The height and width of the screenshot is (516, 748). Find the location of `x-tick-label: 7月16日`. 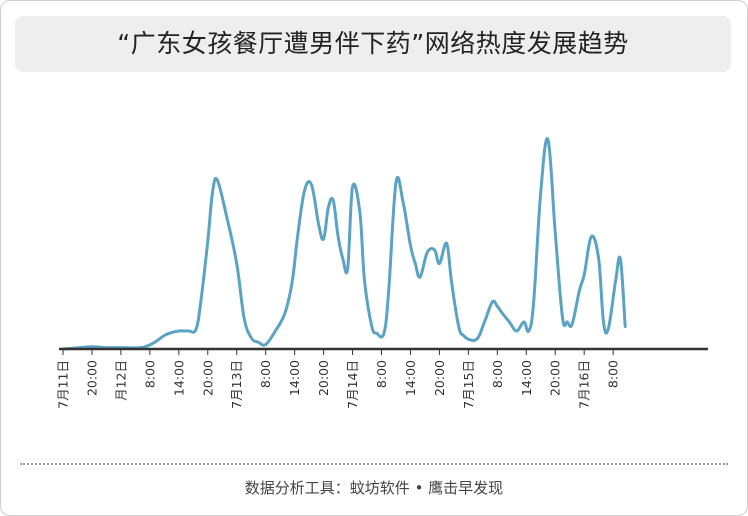

x-tick-label: 7月16日 is located at coordinates (584, 384).